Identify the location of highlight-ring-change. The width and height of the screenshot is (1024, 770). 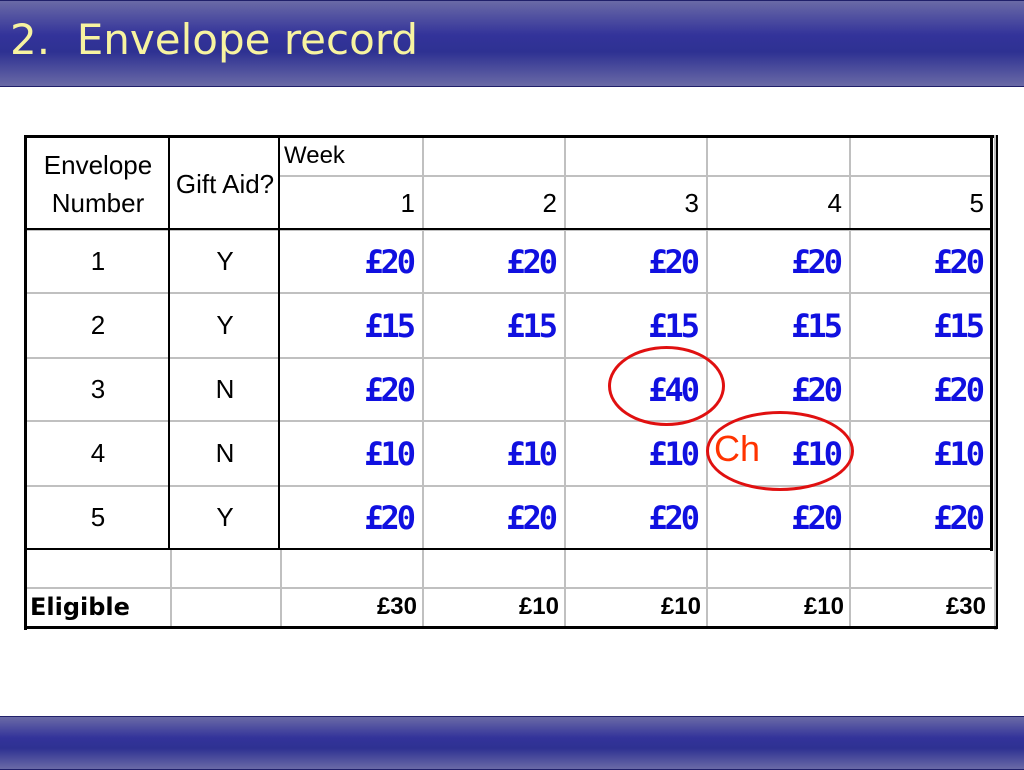
(780, 451).